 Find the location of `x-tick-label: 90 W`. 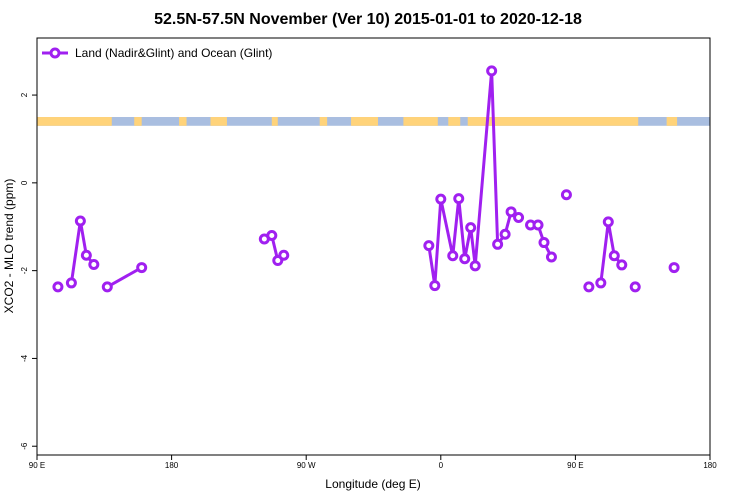

x-tick-label: 90 W is located at coordinates (306, 465).